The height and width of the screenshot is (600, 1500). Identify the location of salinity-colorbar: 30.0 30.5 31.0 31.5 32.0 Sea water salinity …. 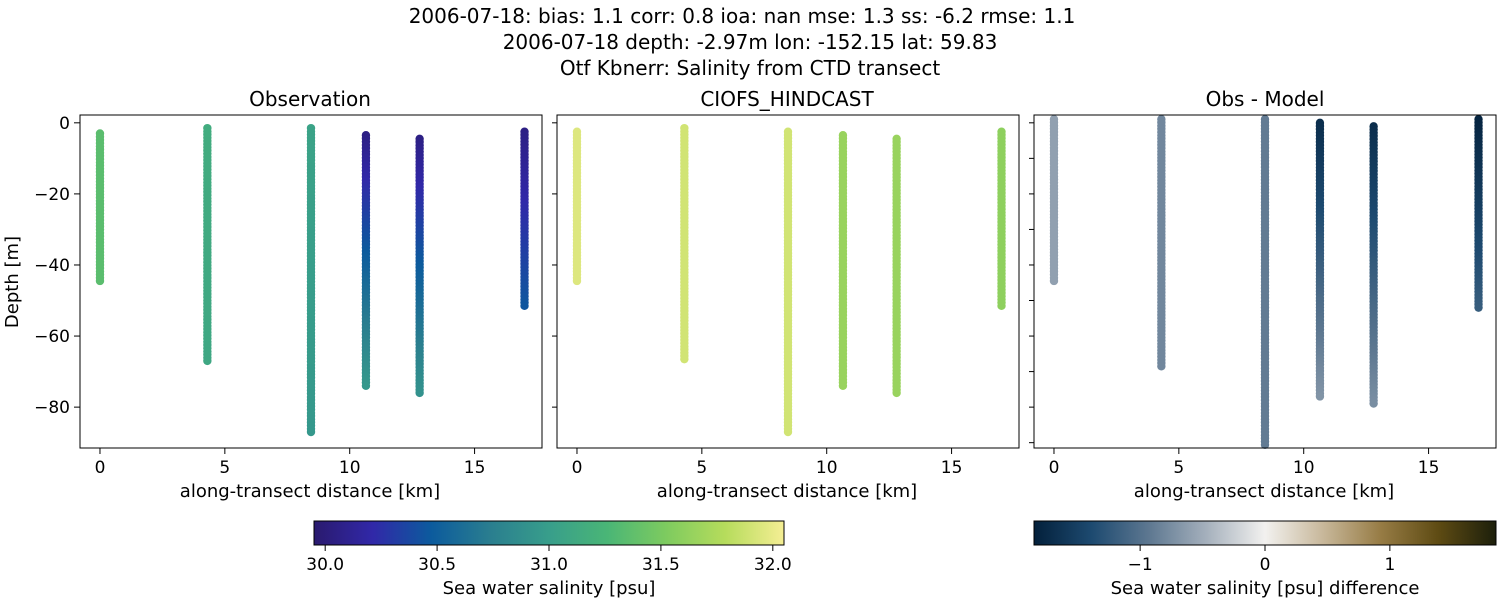
(549, 559).